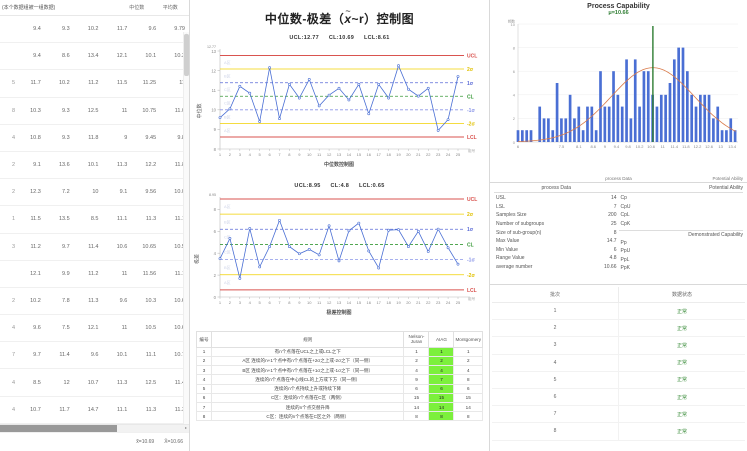  What do you see at coordinates (94, 192) in the screenshot?
I see `table-row: 2 12.3 7.2 10 9.1 9.56 10.0` at bounding box center [94, 192].